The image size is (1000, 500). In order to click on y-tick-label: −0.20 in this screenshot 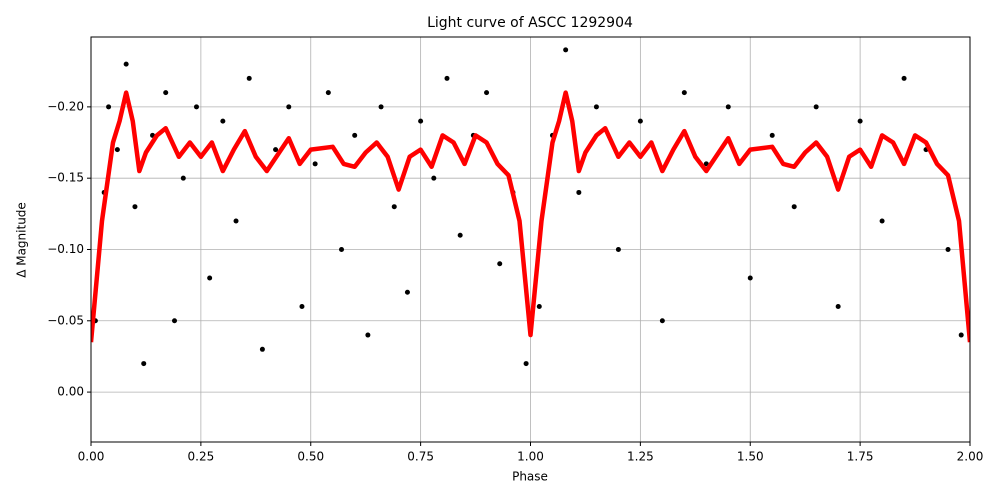, I will do `click(65, 106)`.